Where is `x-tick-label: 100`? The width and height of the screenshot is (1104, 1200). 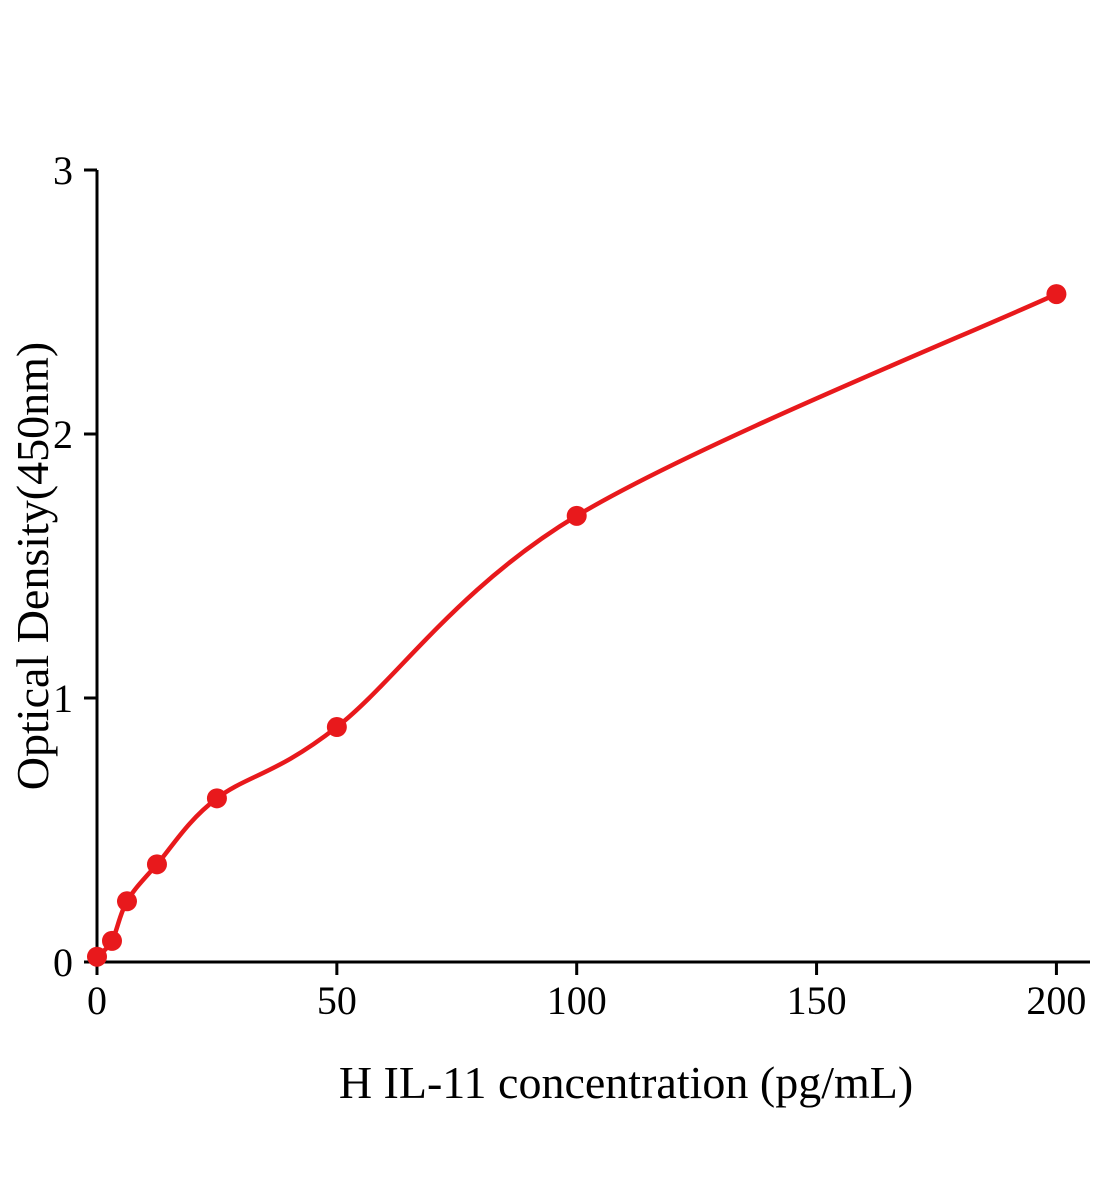
x-tick-label: 100 is located at coordinates (577, 1000).